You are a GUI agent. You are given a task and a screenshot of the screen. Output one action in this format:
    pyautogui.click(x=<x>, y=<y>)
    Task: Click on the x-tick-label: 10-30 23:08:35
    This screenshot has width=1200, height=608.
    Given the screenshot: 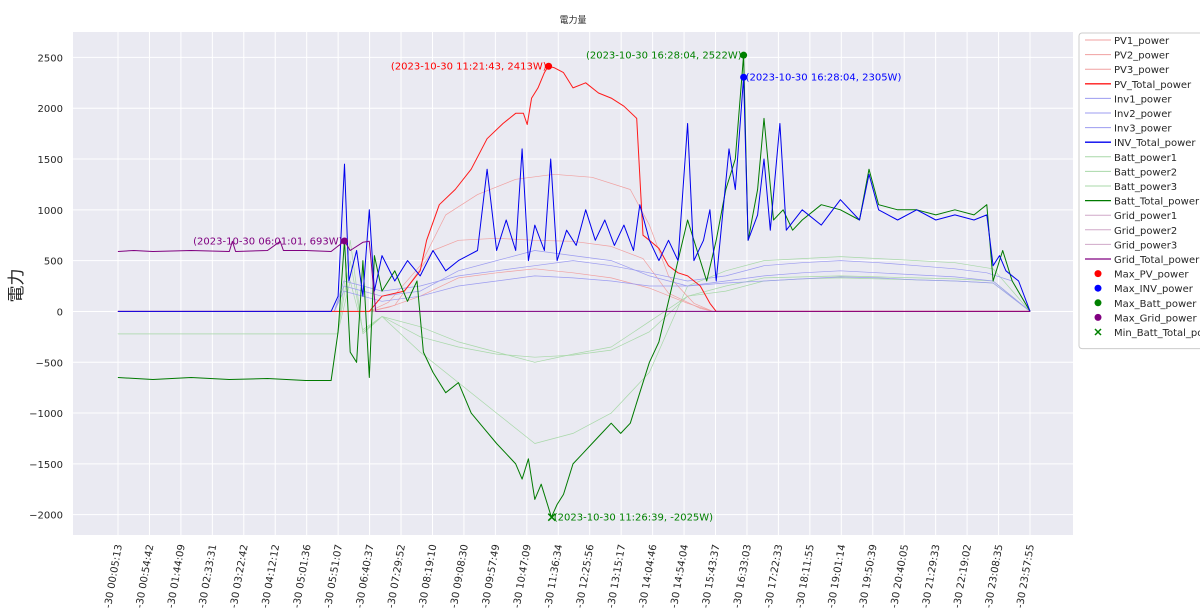 What is the action you would take?
    pyautogui.click(x=993, y=576)
    